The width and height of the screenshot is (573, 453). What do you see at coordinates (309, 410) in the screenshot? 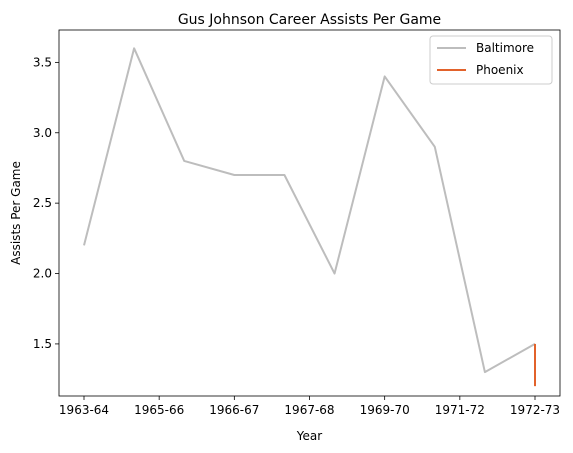
I see `x-tick-label: 1967-68` at bounding box center [309, 410].